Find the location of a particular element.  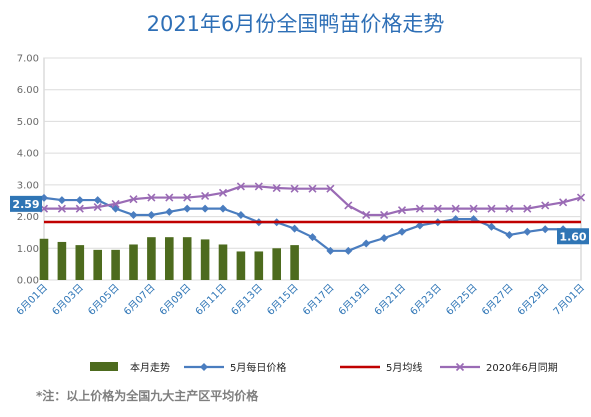

chart-title: 2021年6月份全国鸭苗价格走势 is located at coordinates (295, 24).